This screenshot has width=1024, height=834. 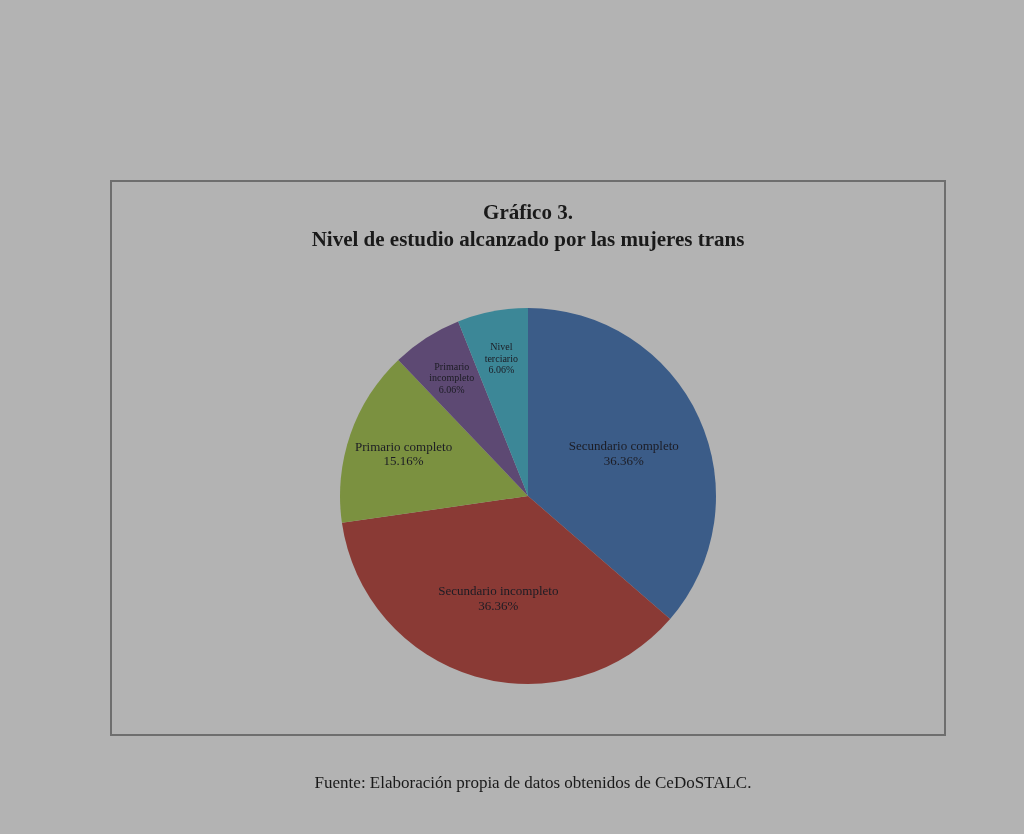 What do you see at coordinates (498, 590) in the screenshot?
I see `slice-label: Secundario incompleto` at bounding box center [498, 590].